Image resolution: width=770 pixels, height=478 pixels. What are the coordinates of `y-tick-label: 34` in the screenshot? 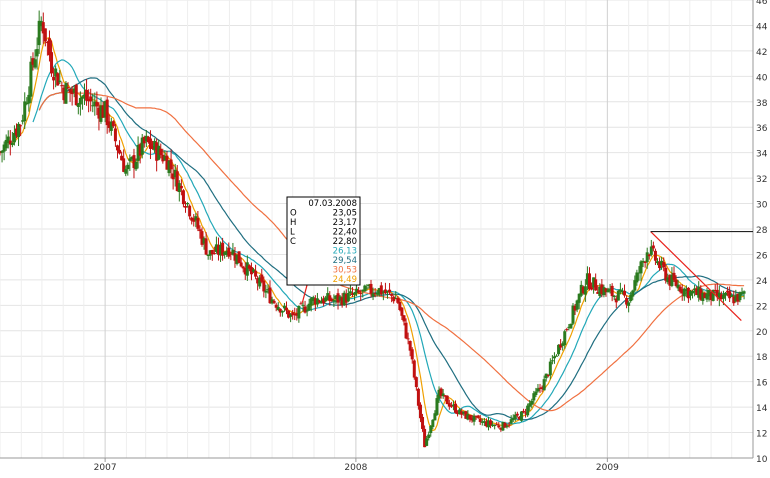 It's located at (762, 155).